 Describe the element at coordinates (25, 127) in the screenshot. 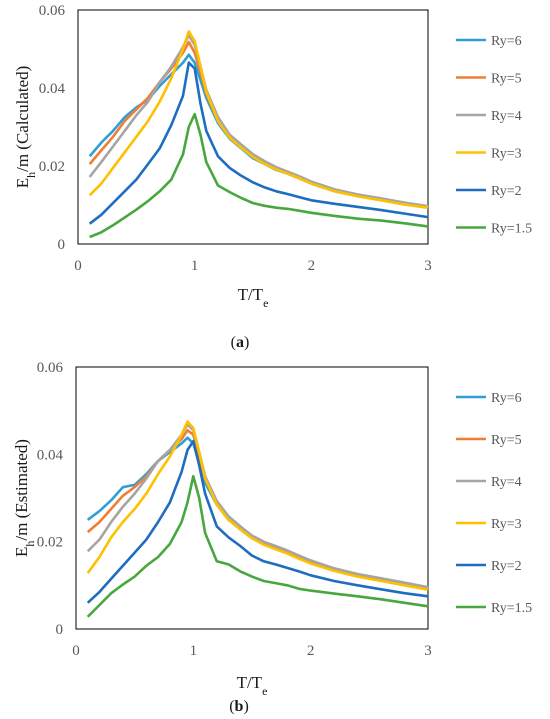

I see `y-axis-title: Eh/m (Calculated)` at that location.